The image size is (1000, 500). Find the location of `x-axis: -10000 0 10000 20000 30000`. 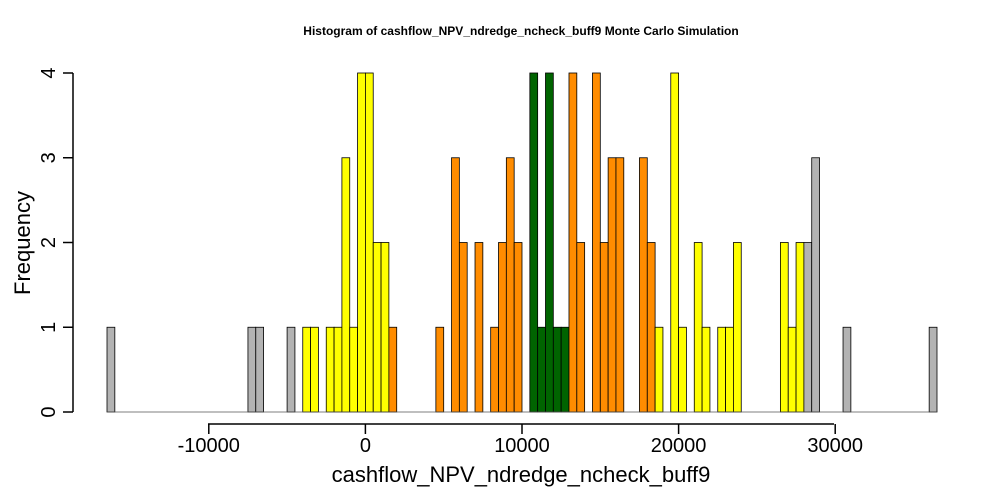

x-axis: -10000 0 10000 20000 30000 is located at coordinates (520, 440).